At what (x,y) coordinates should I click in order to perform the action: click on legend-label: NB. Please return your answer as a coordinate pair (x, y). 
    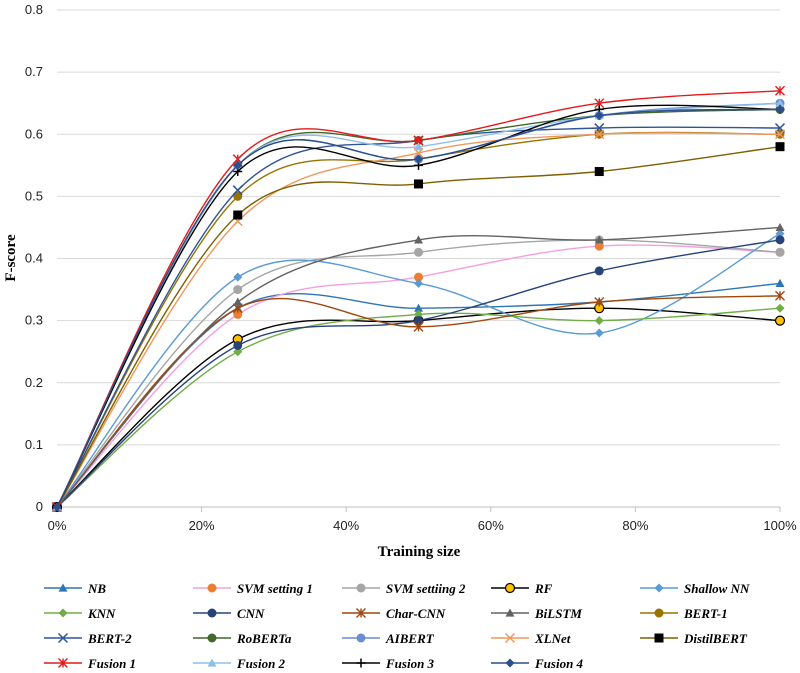
    Looking at the image, I should click on (96, 588).